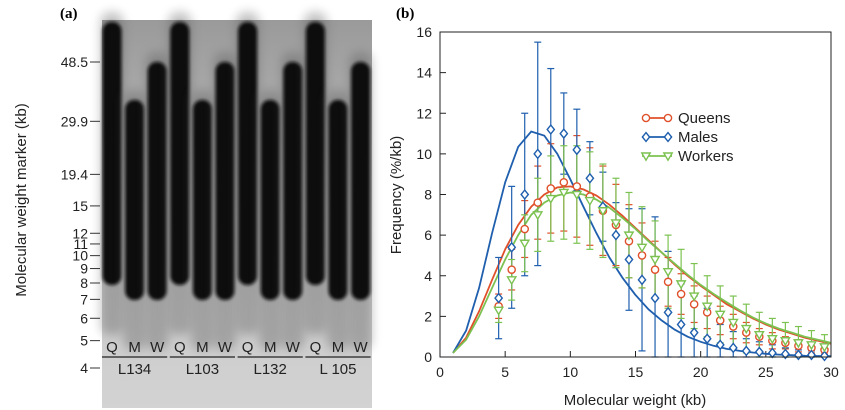  I want to click on x-tick-label: 5, so click(505, 372).